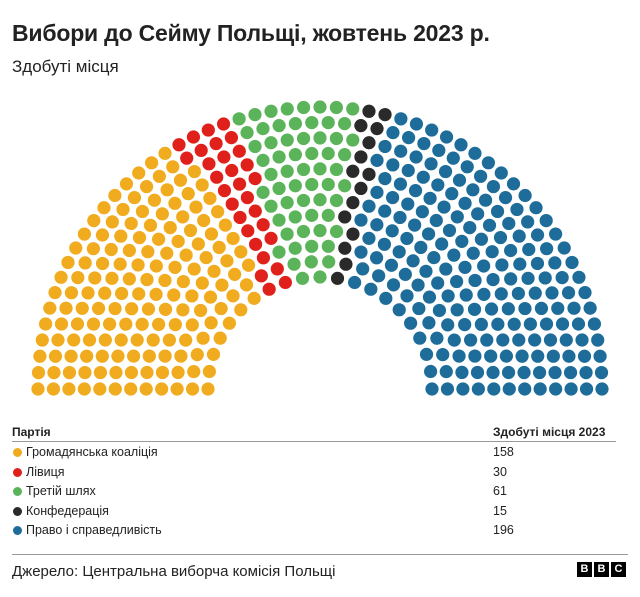 This screenshot has height=597, width=640. Describe the element at coordinates (314, 472) in the screenshot. I see `table-row: Лівиця 30` at that location.